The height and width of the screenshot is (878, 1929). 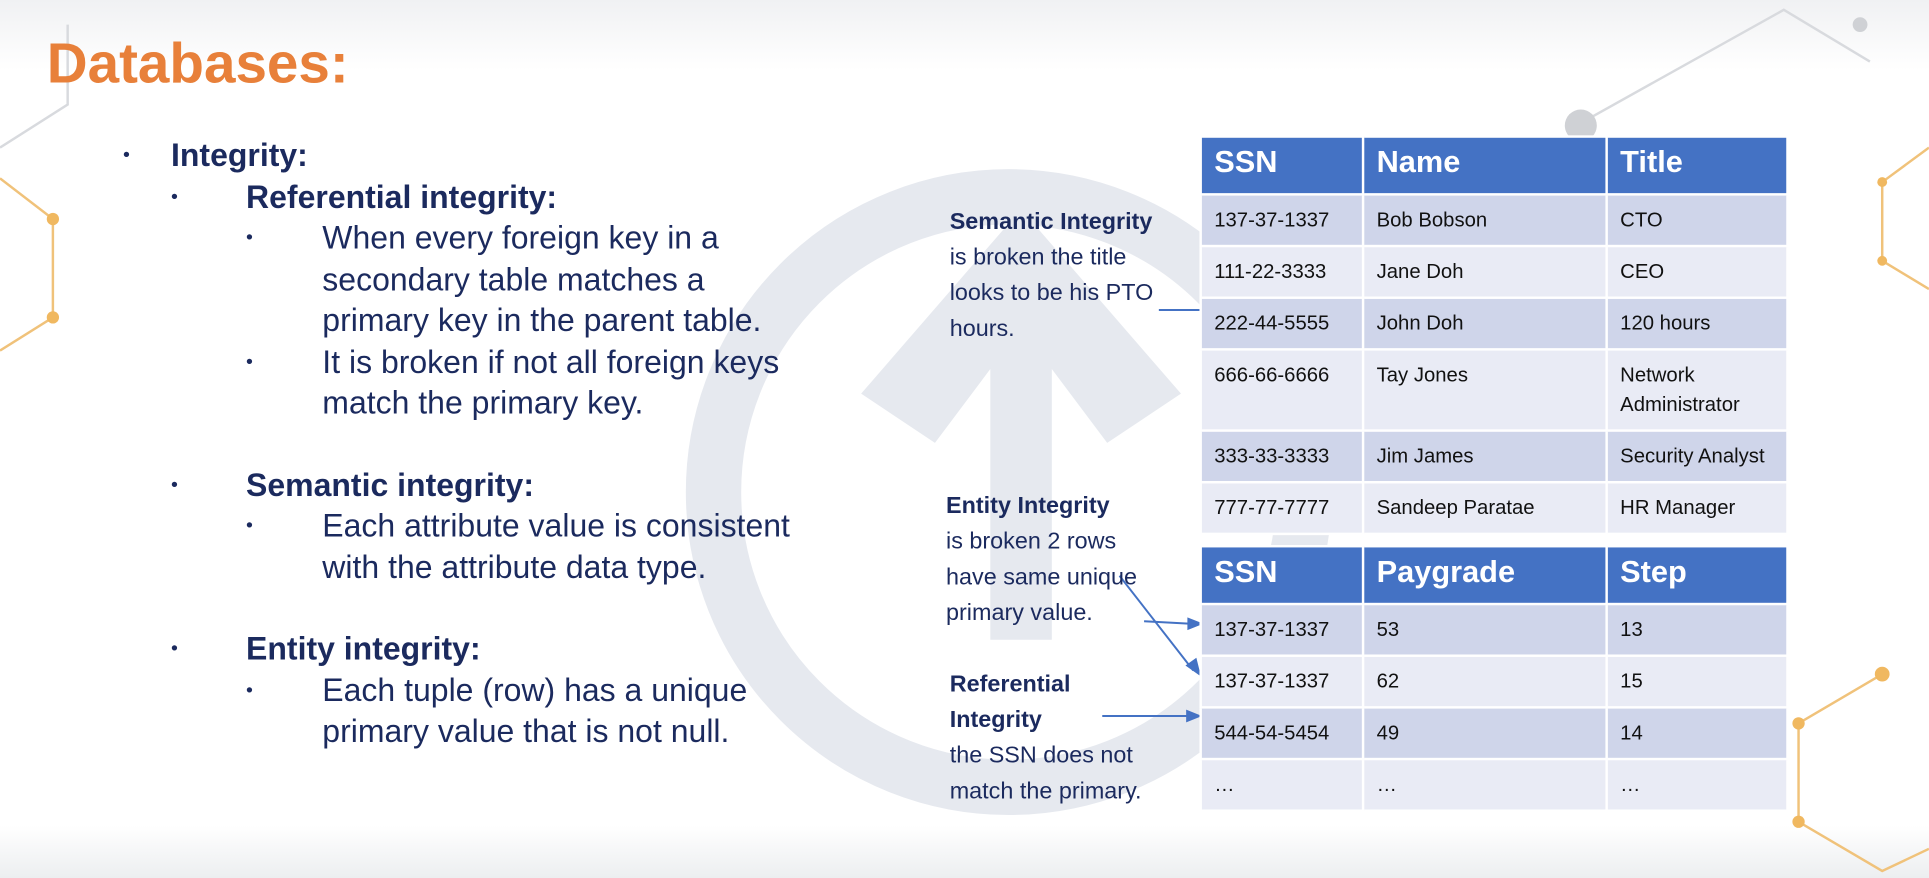 What do you see at coordinates (1484, 629) in the screenshot?
I see `table-cell: 53` at bounding box center [1484, 629].